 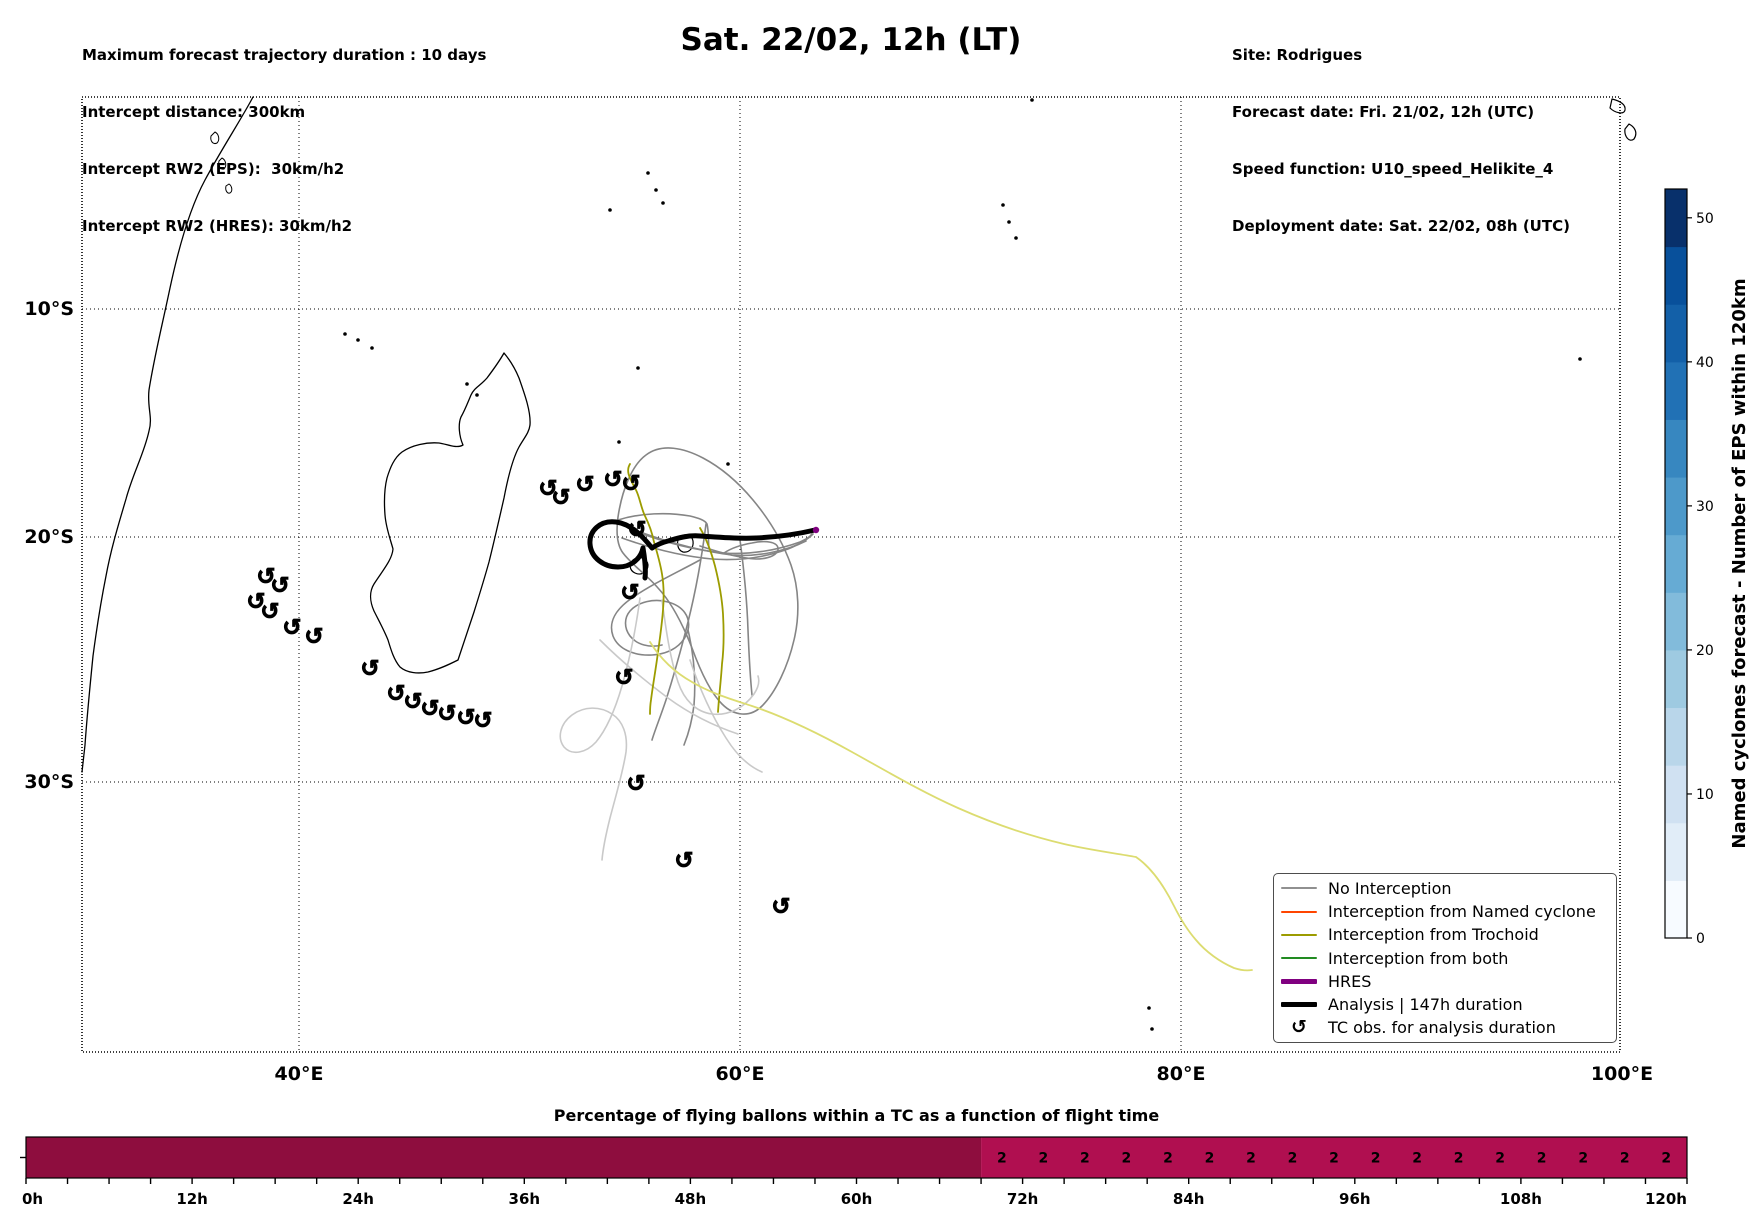 I want to click on legend-label: Interception from both, so click(x=1418, y=958).